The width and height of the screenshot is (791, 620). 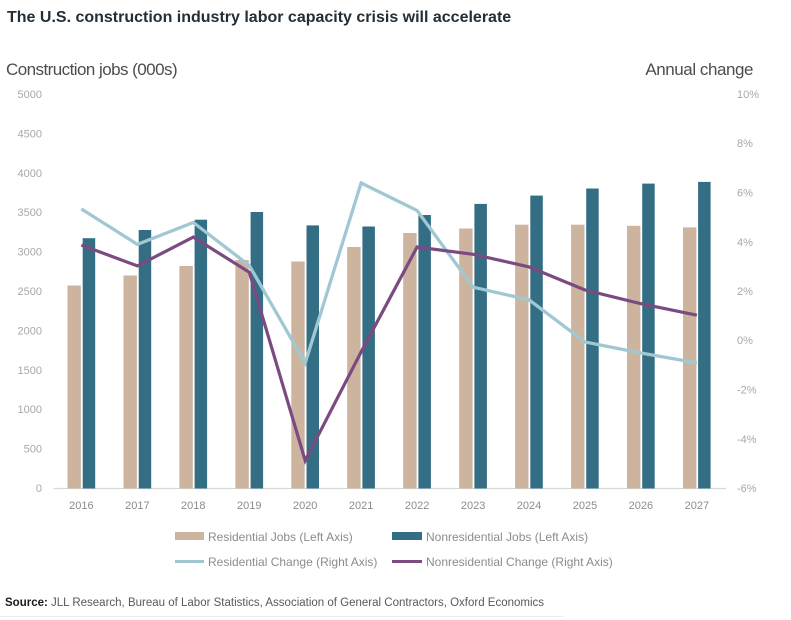 I want to click on svg-text: 2016, so click(x=81, y=506).